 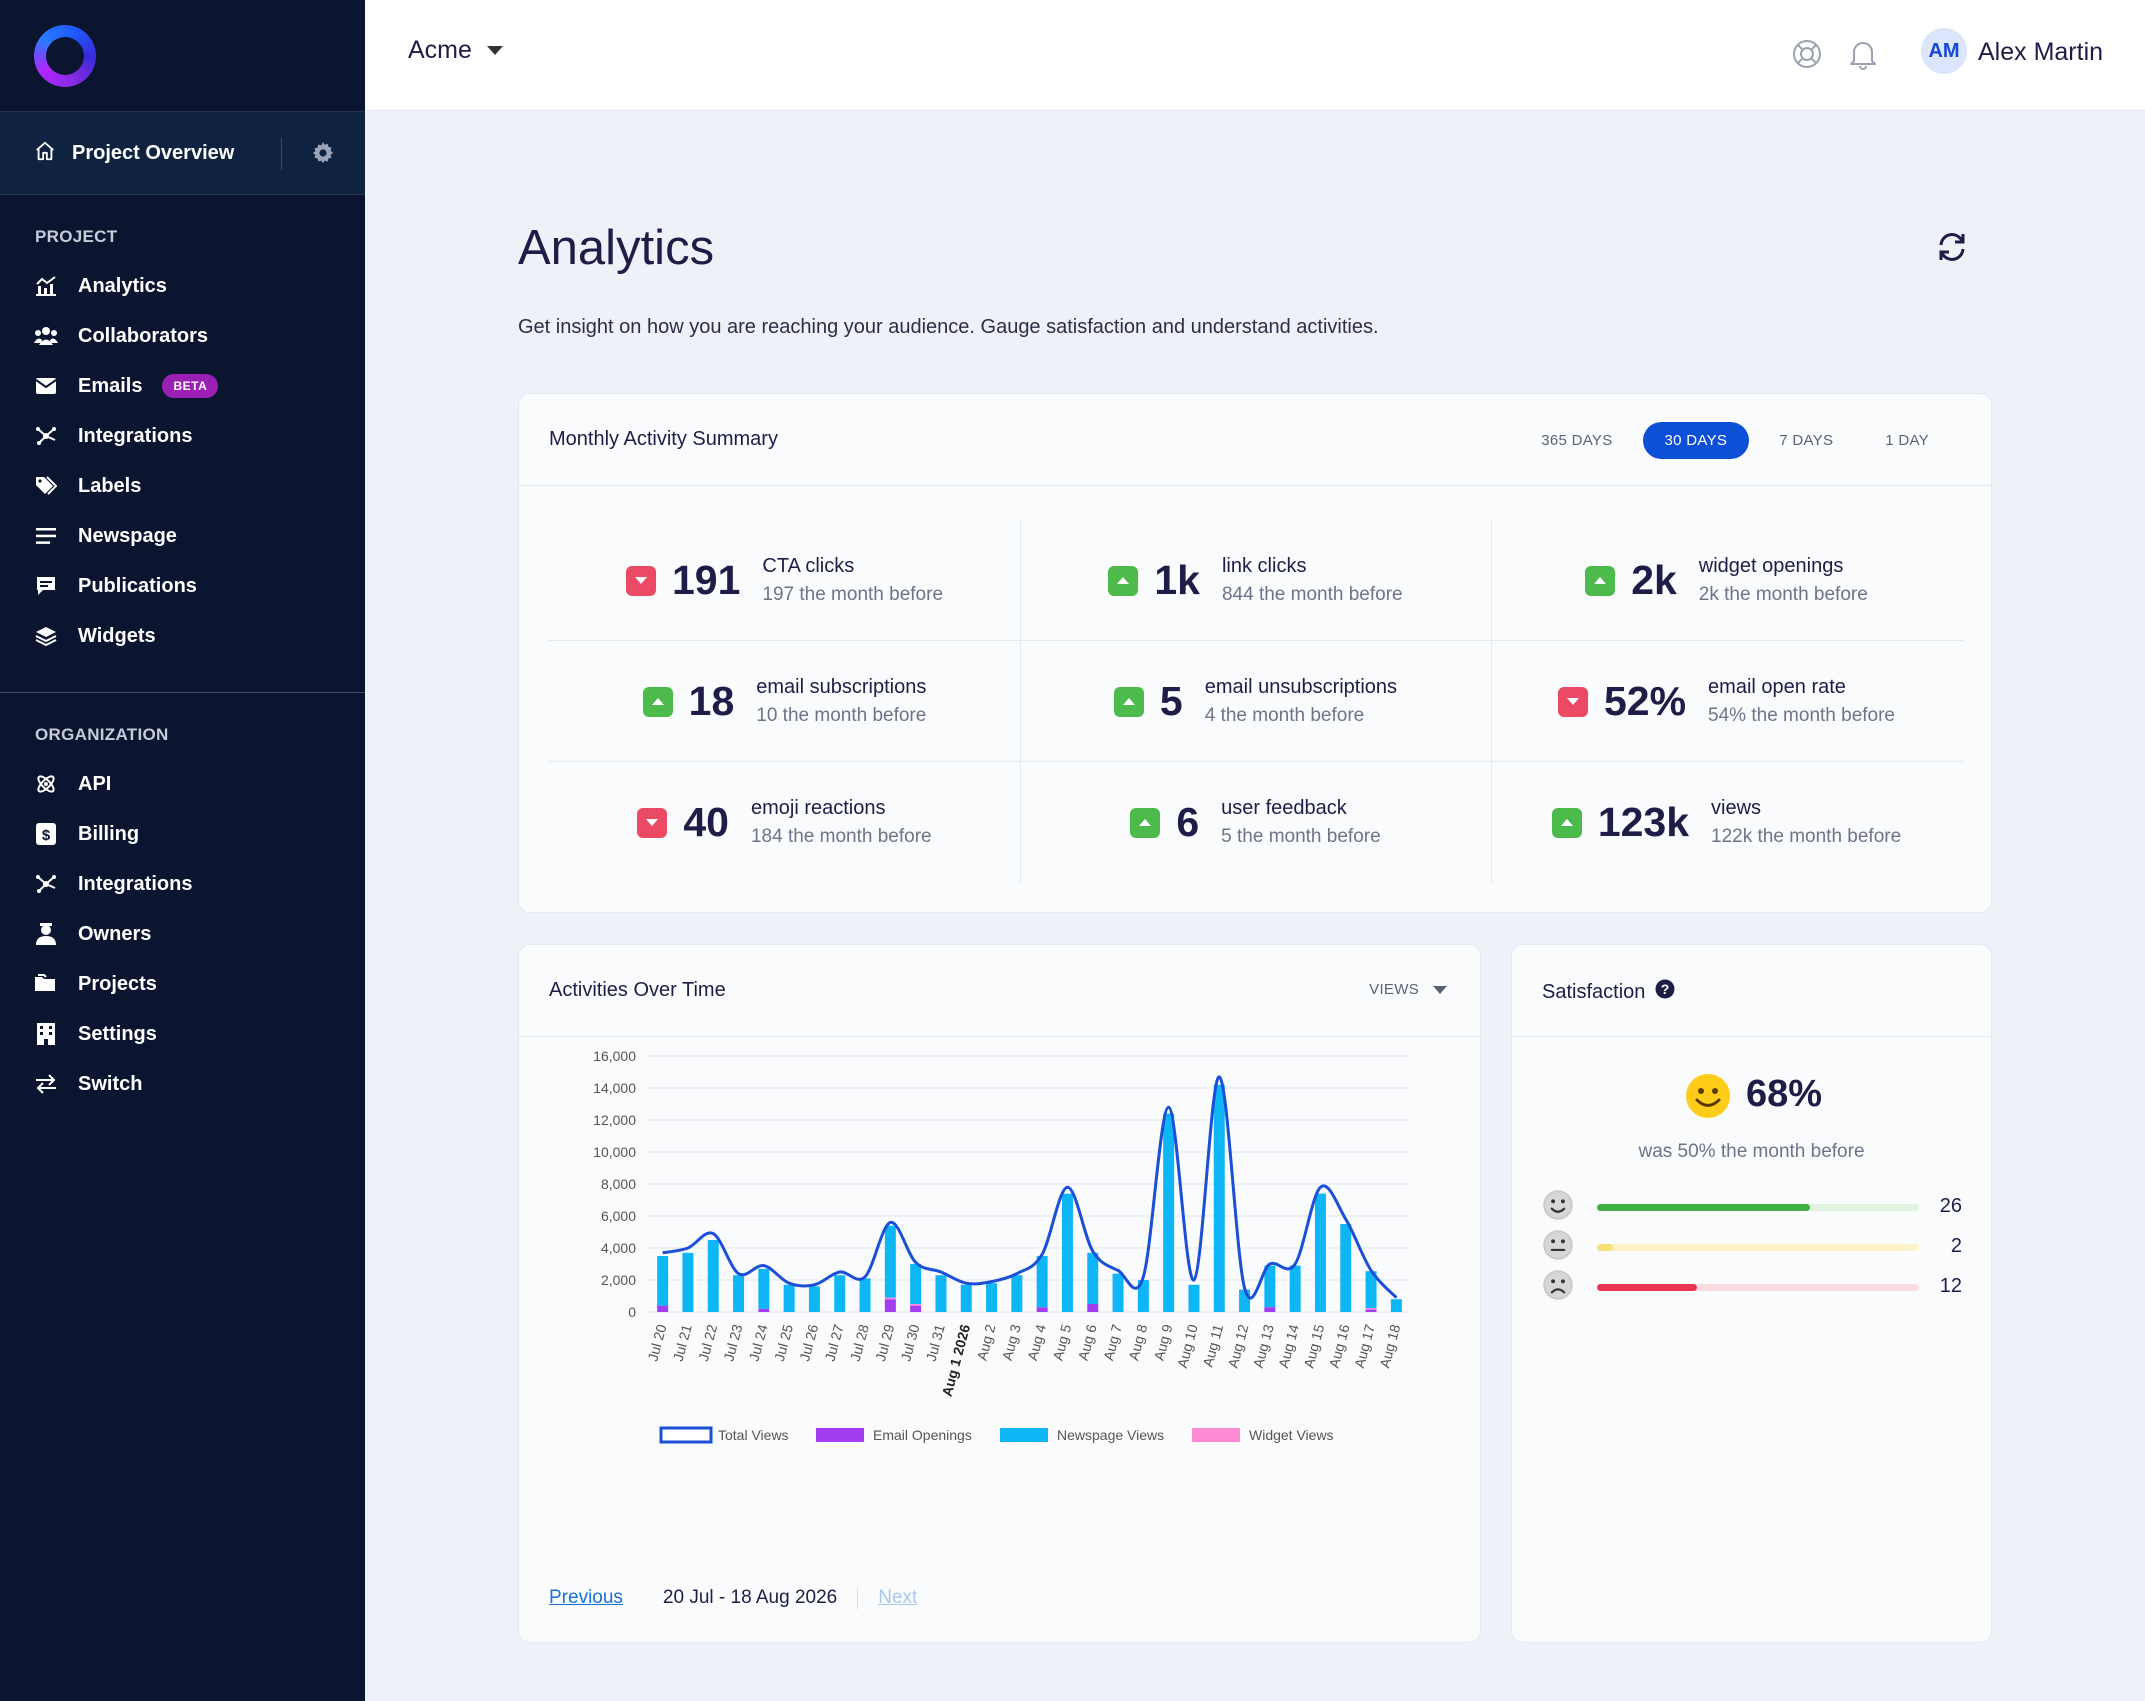 I want to click on sidebar-item-analytics: Analytics, so click(x=182, y=286).